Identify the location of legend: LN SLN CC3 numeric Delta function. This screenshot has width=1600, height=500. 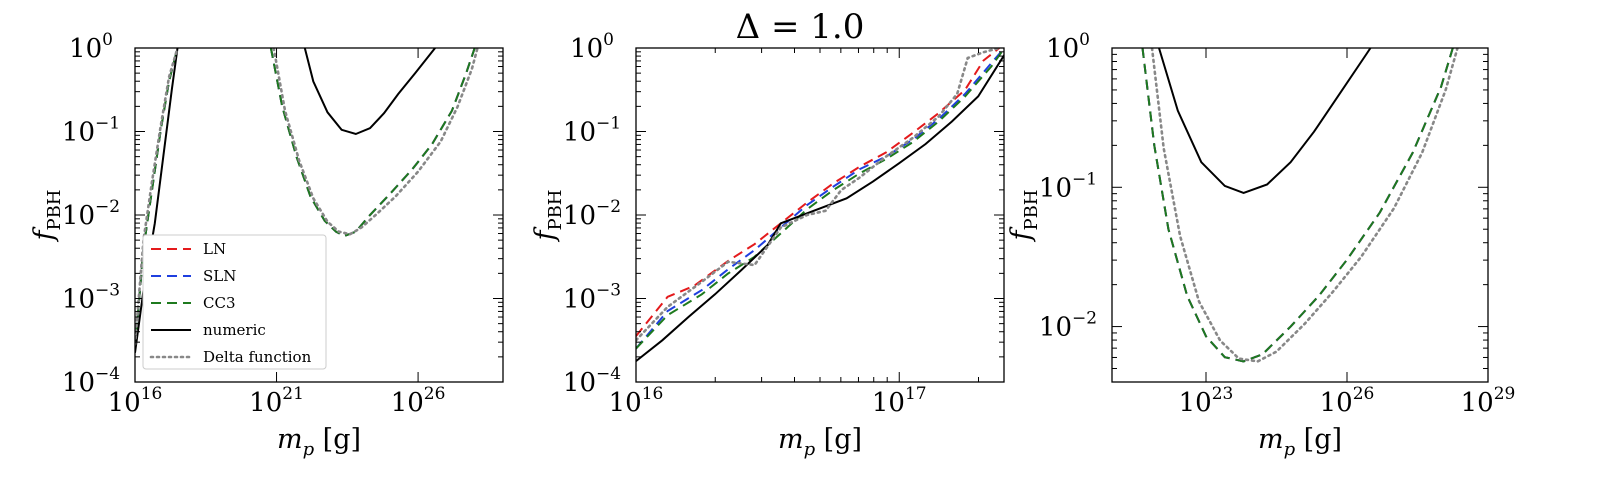
(234, 302).